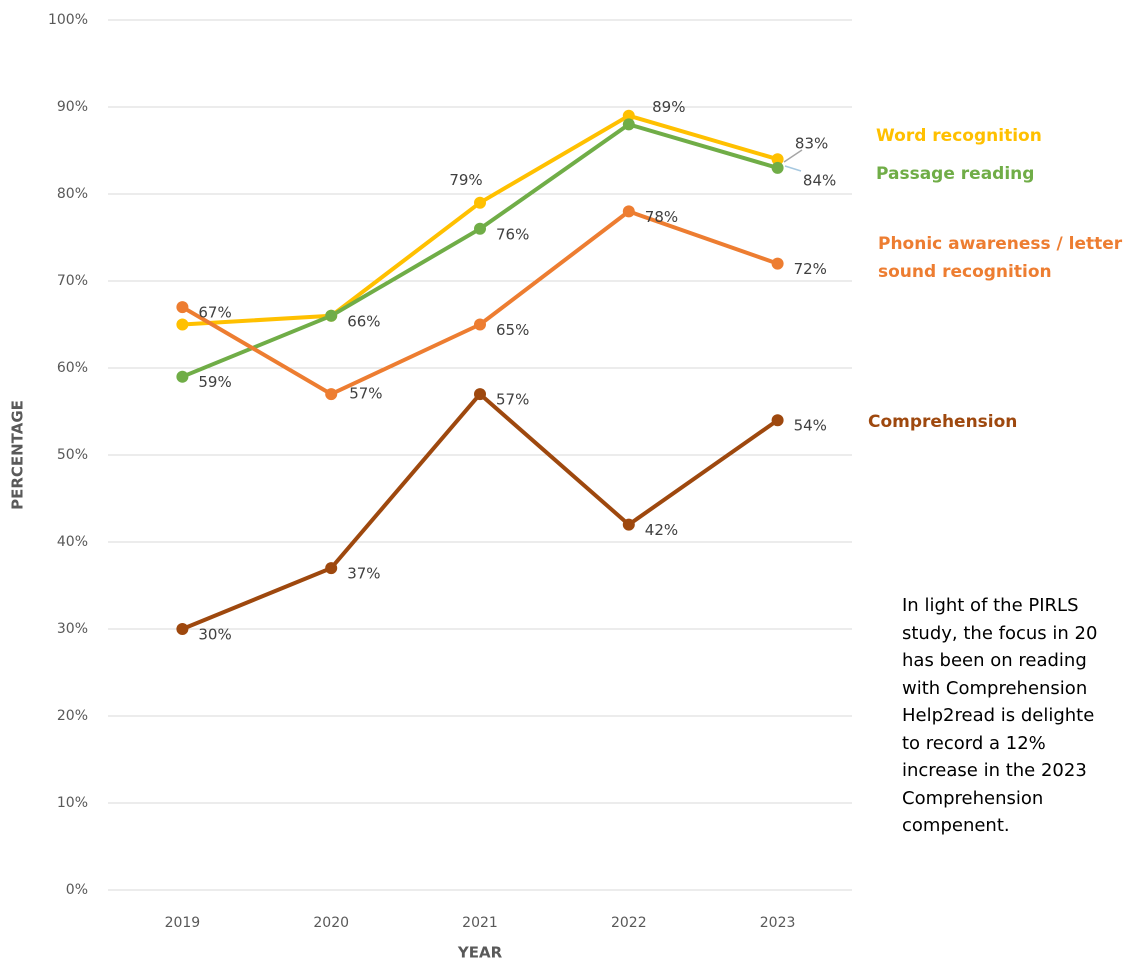  I want to click on x-tick-label: 2022, so click(629, 923).